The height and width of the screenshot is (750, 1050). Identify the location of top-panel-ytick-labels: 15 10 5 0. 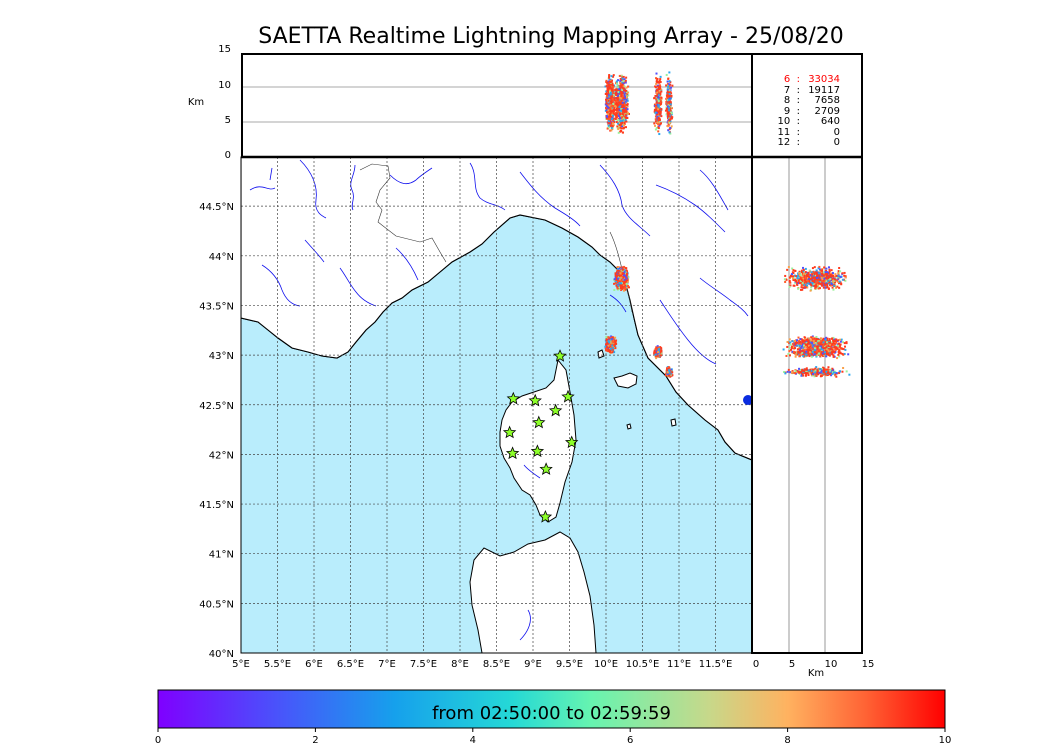
(224, 102).